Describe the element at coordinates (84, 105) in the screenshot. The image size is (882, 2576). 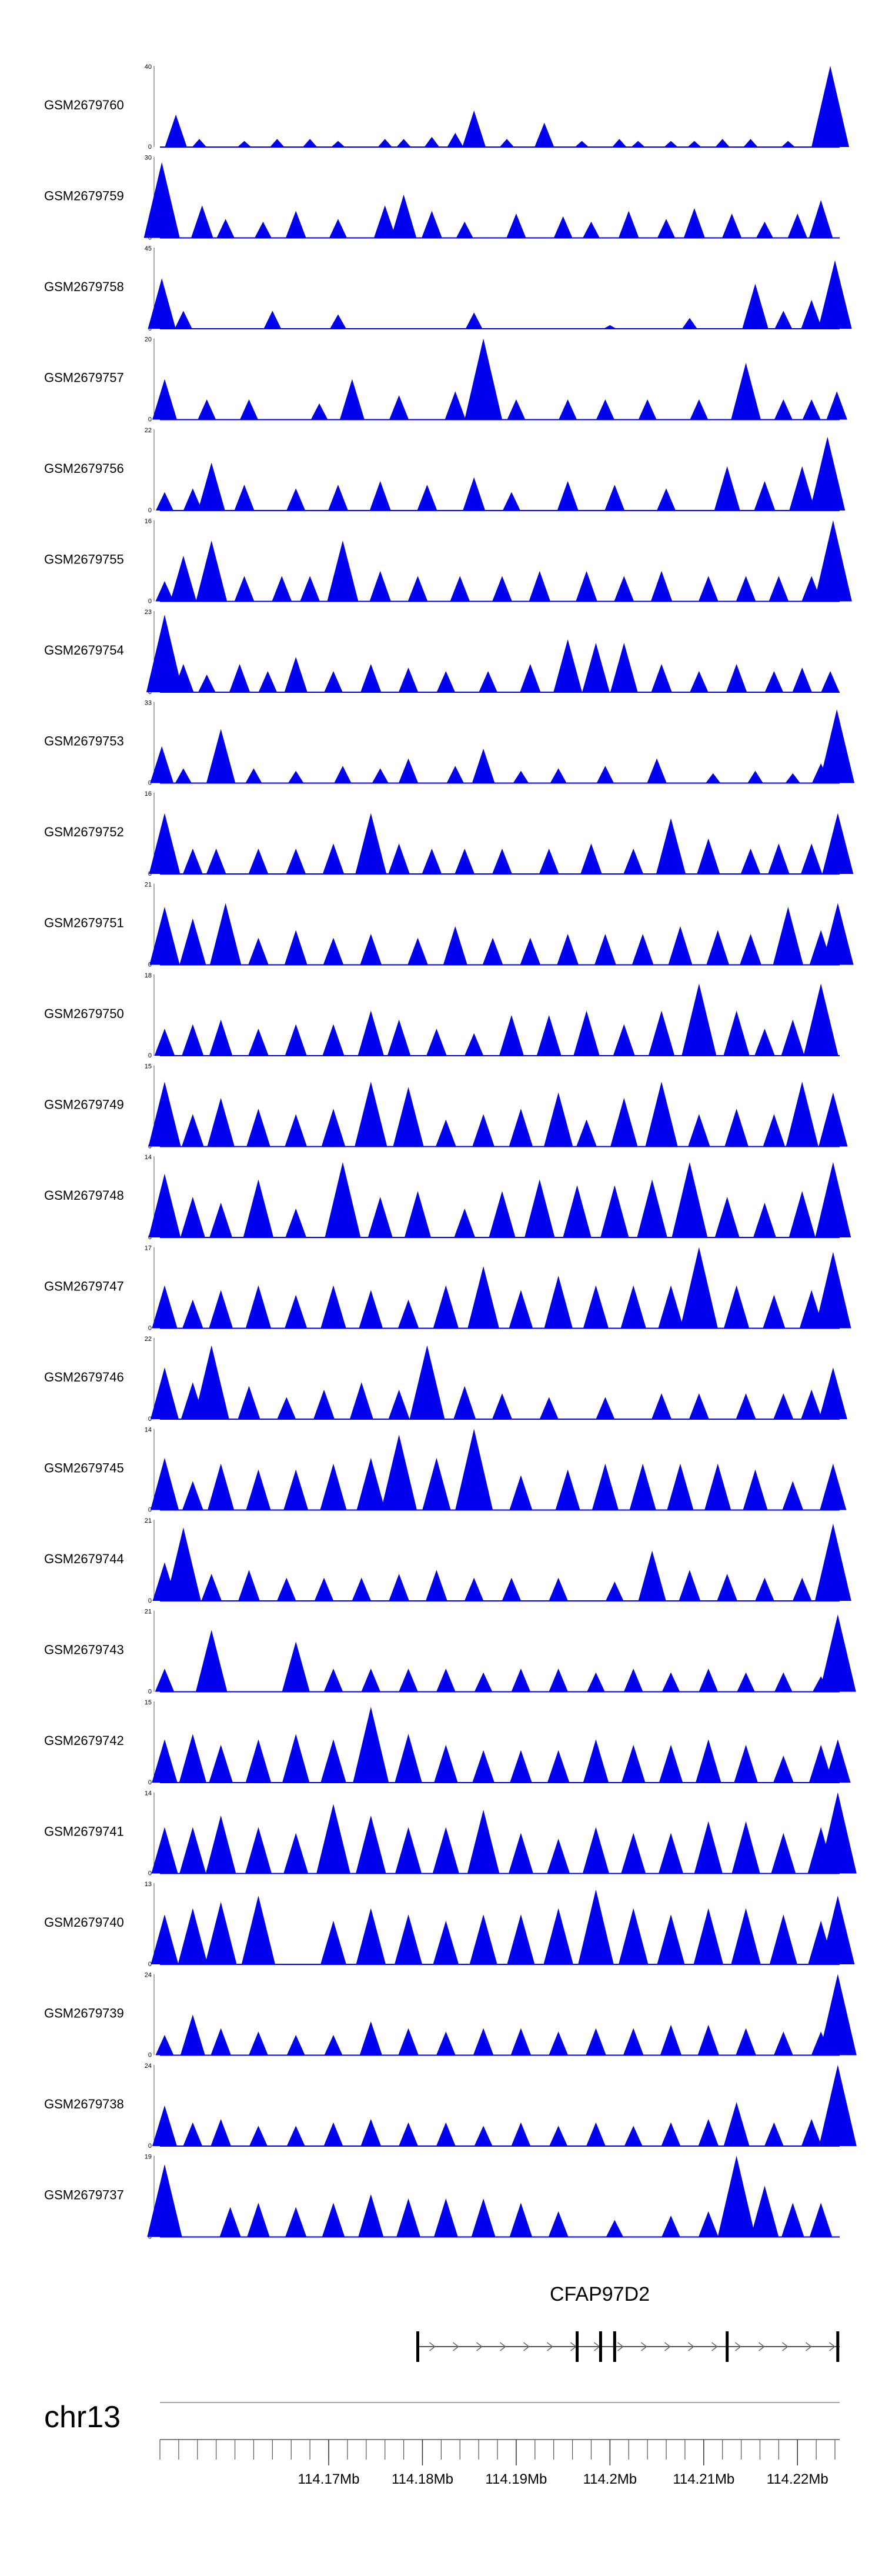
I see `track-label: GSM2679760` at that location.